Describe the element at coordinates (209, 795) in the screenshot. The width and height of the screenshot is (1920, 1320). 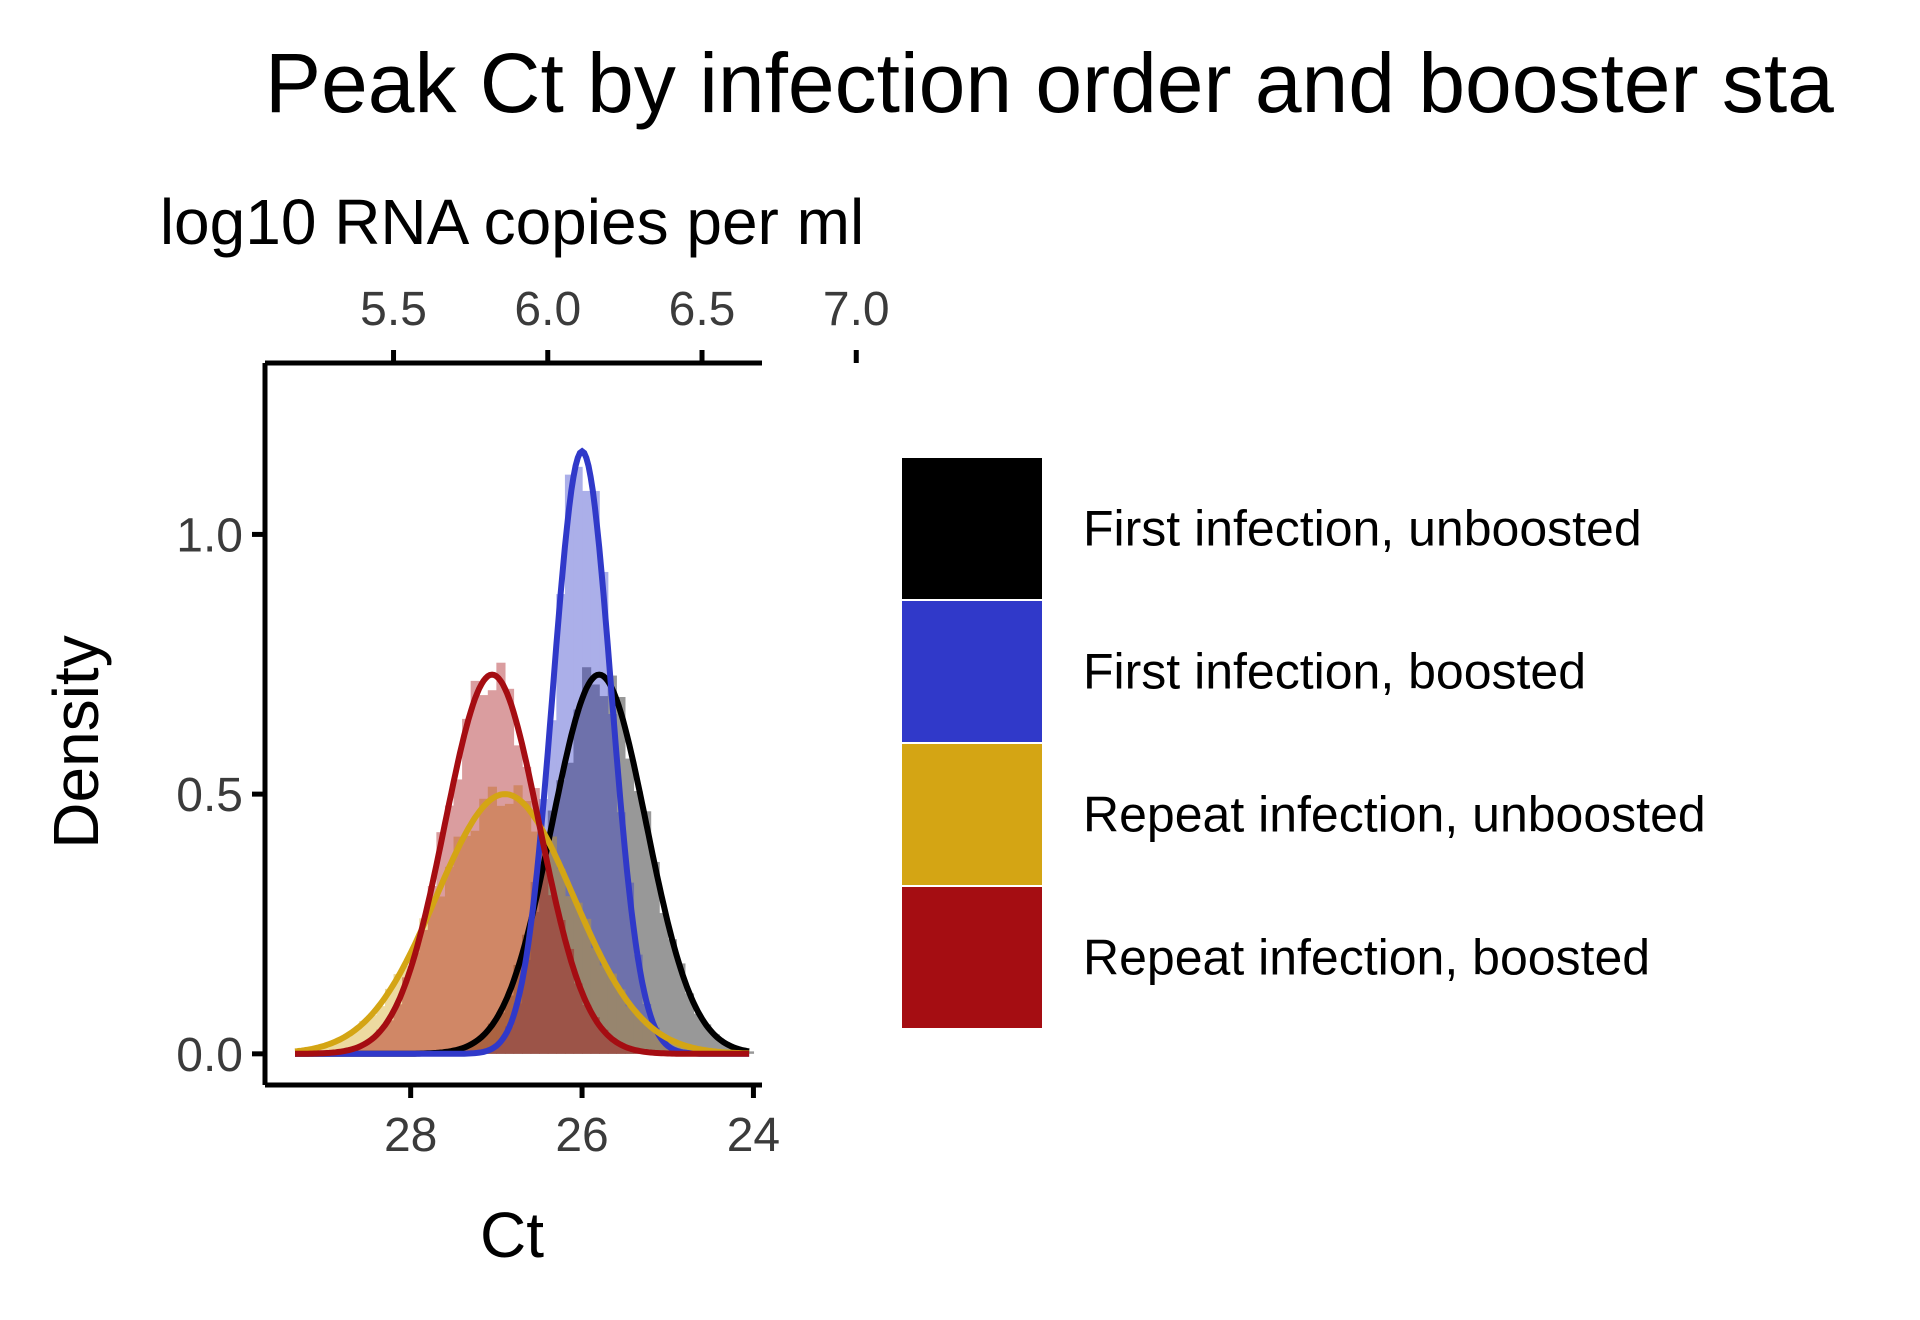
I see `y-tick-label: 0.5` at that location.